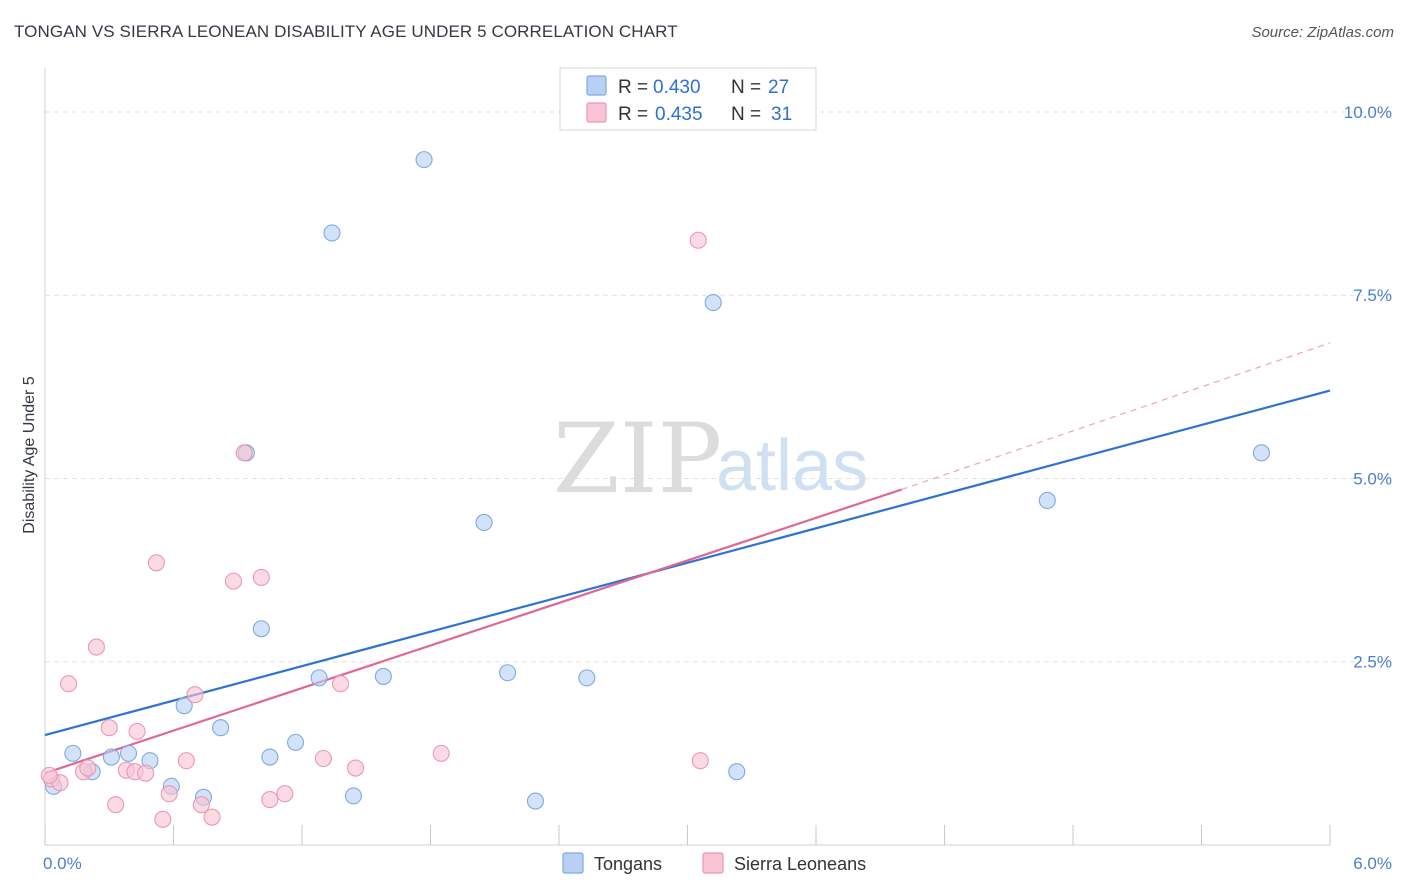 Image resolution: width=1406 pixels, height=892 pixels. I want to click on sierra-leoneans-legend-label: Sierra Leoneans, so click(800, 864).